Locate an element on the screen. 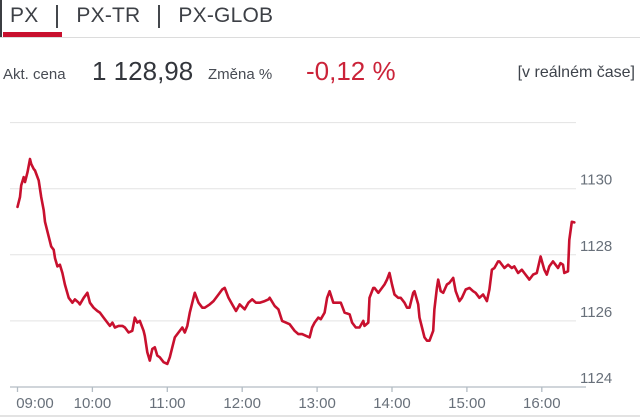 This screenshot has width=640, height=417. change-percent-label: Změna % is located at coordinates (240, 74).